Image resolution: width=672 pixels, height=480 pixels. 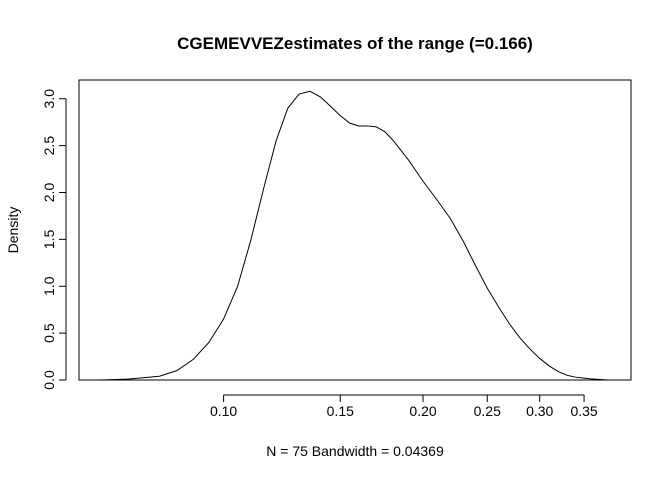 I want to click on y-tick-label: 3.0, so click(x=49, y=99).